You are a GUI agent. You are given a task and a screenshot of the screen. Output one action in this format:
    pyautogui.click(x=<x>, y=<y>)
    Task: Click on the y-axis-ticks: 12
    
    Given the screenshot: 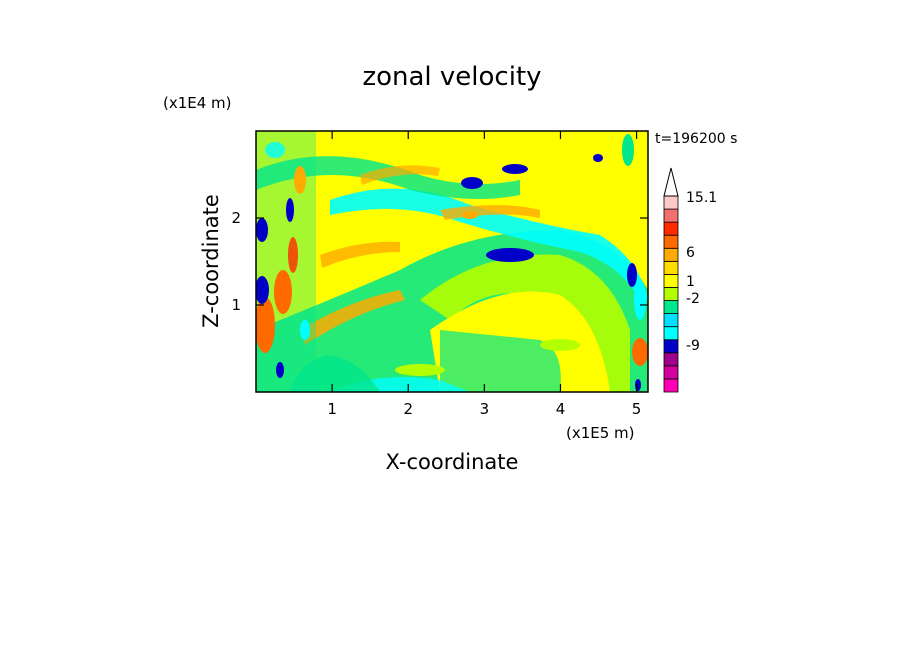 What is the action you would take?
    pyautogui.click(x=439, y=261)
    